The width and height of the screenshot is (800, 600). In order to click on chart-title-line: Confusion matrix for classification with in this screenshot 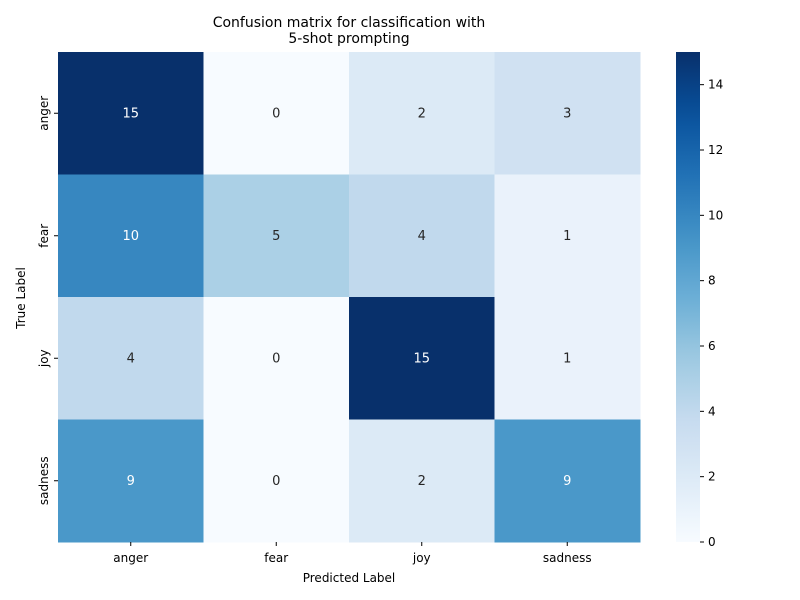, I will do `click(349, 23)`.